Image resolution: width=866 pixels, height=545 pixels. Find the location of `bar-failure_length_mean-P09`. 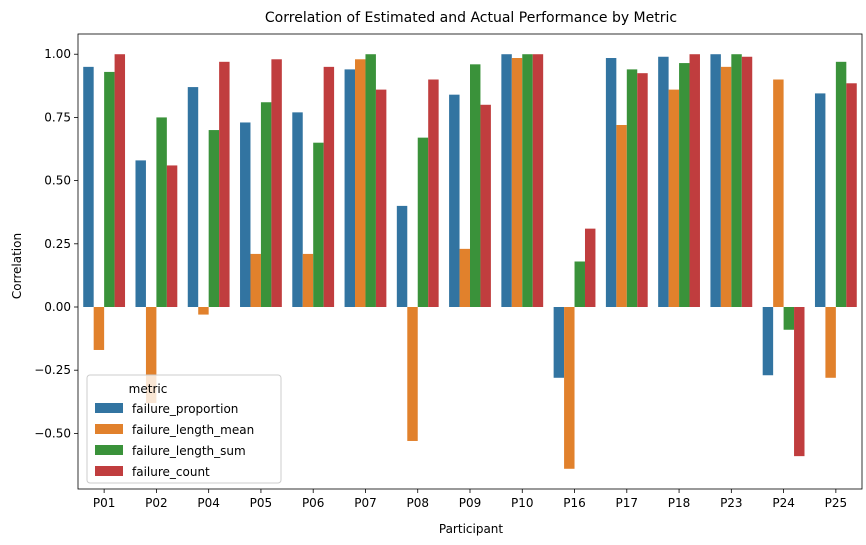

bar-failure_length_mean-P09 is located at coordinates (464, 277).